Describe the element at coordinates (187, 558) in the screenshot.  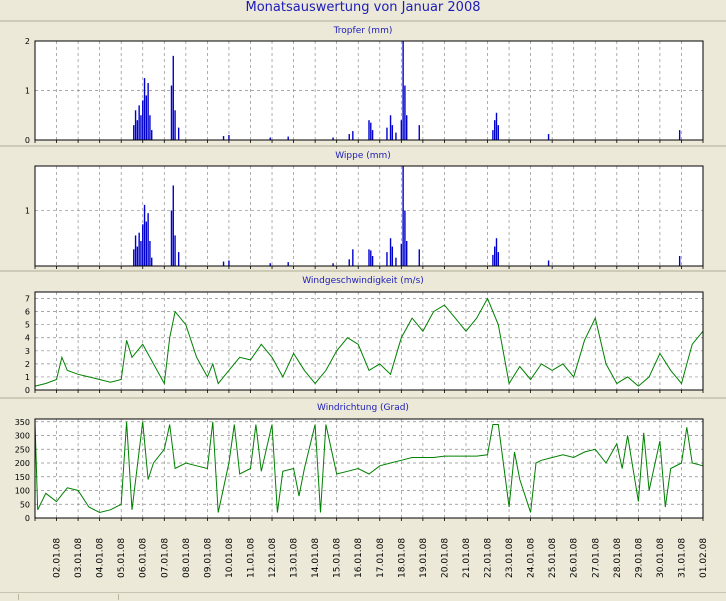
I see `x-tick-label: 08.01.08` at that location.